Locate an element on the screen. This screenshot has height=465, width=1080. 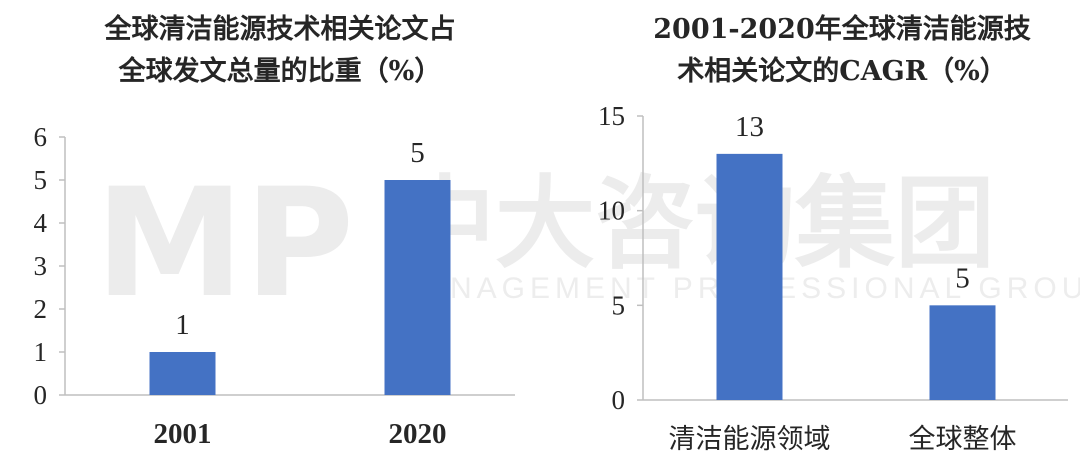
y-tick-label: 10 is located at coordinates (611, 211).